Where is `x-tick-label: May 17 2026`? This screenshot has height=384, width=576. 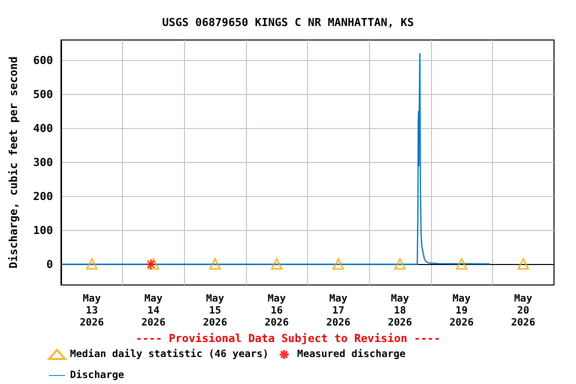 x-tick-label: May 17 2026 is located at coordinates (338, 311).